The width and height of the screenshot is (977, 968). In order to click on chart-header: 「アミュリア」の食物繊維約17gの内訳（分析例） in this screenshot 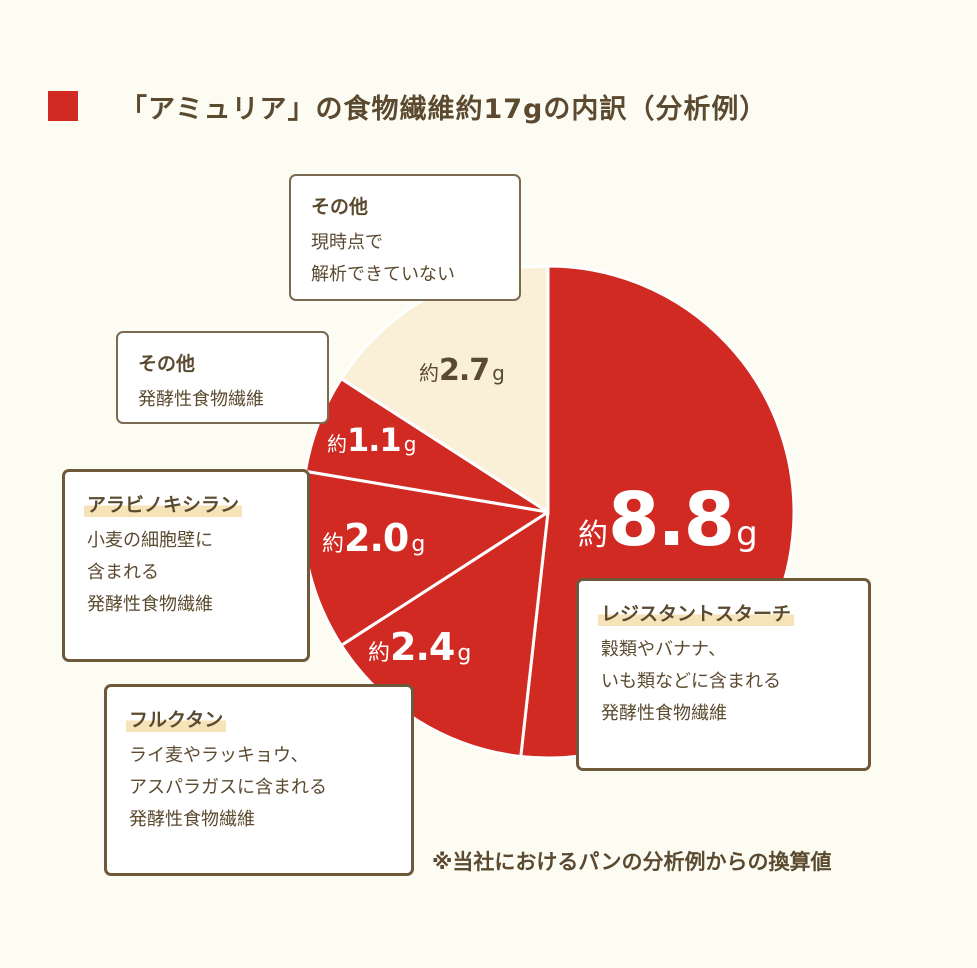, I will do `click(408, 106)`.